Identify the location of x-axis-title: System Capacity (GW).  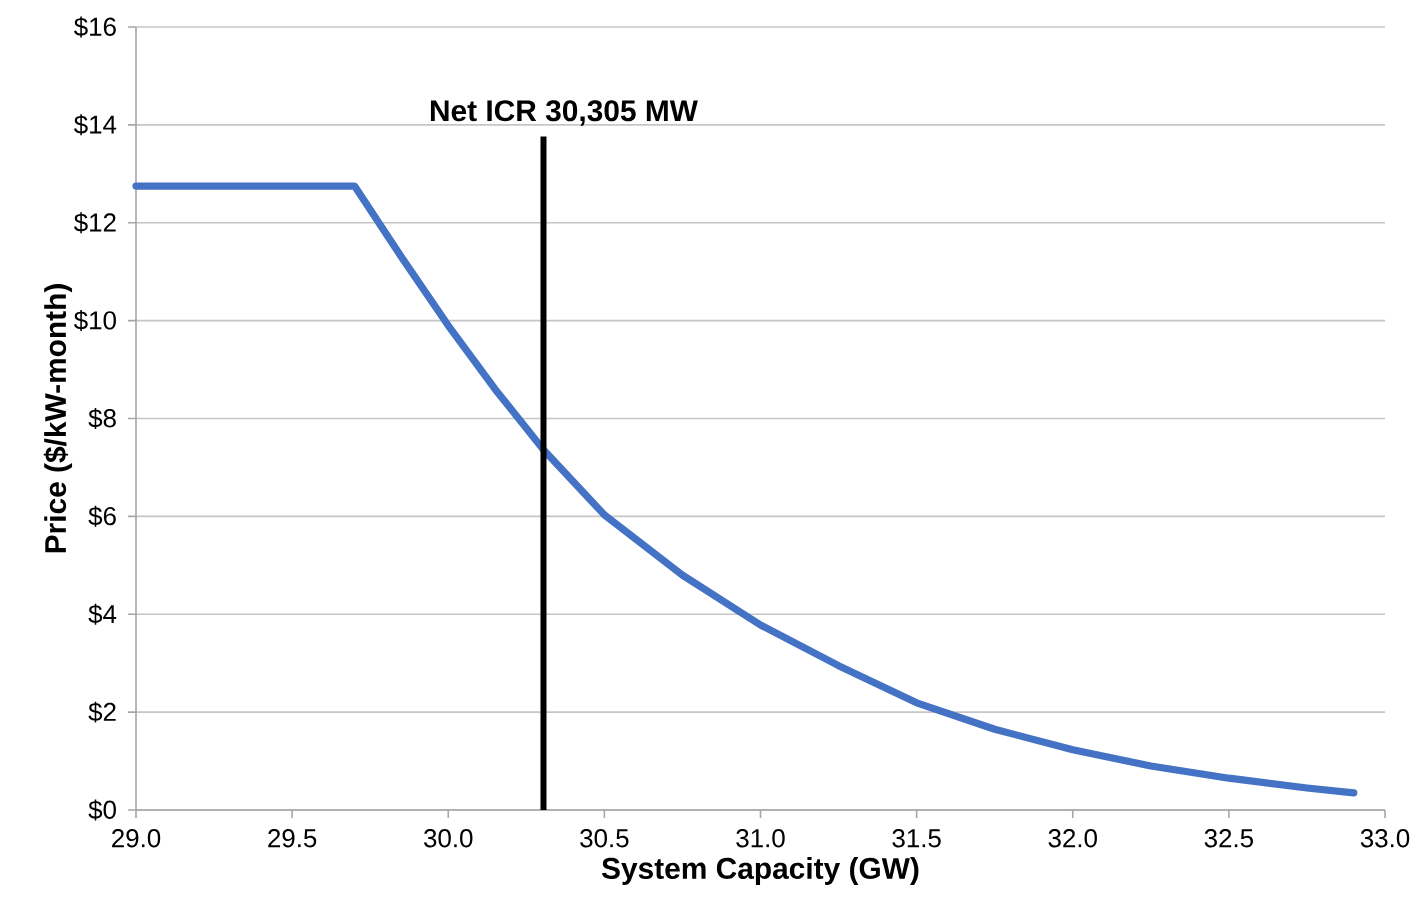
(760, 871).